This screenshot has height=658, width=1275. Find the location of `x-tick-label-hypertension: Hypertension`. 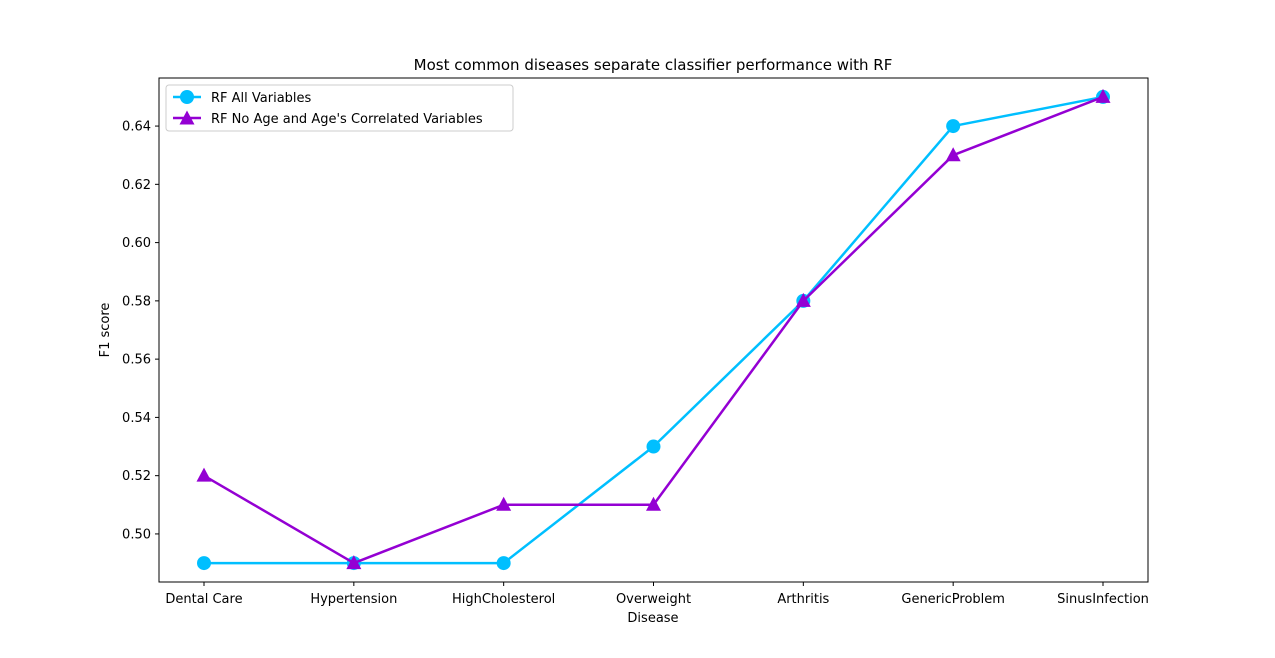

x-tick-label-hypertension: Hypertension is located at coordinates (353, 599).